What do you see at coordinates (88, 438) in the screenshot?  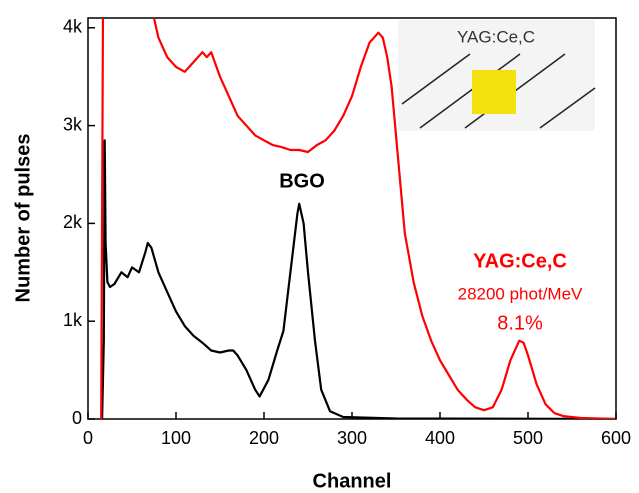 I see `x-tick-label: 0` at bounding box center [88, 438].